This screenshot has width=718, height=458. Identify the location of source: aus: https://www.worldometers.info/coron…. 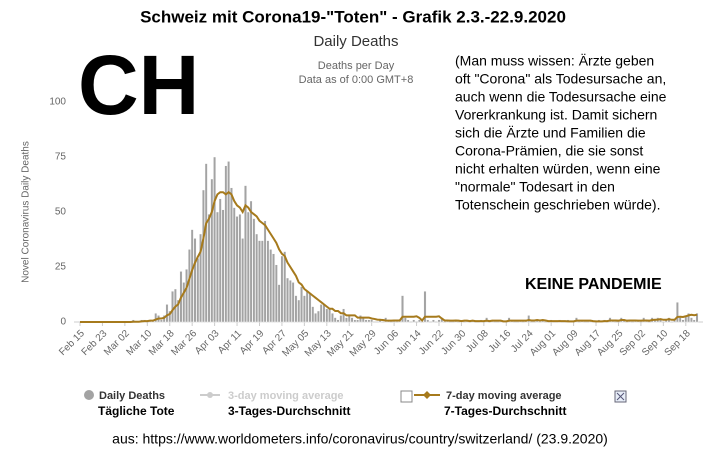
(360, 439).